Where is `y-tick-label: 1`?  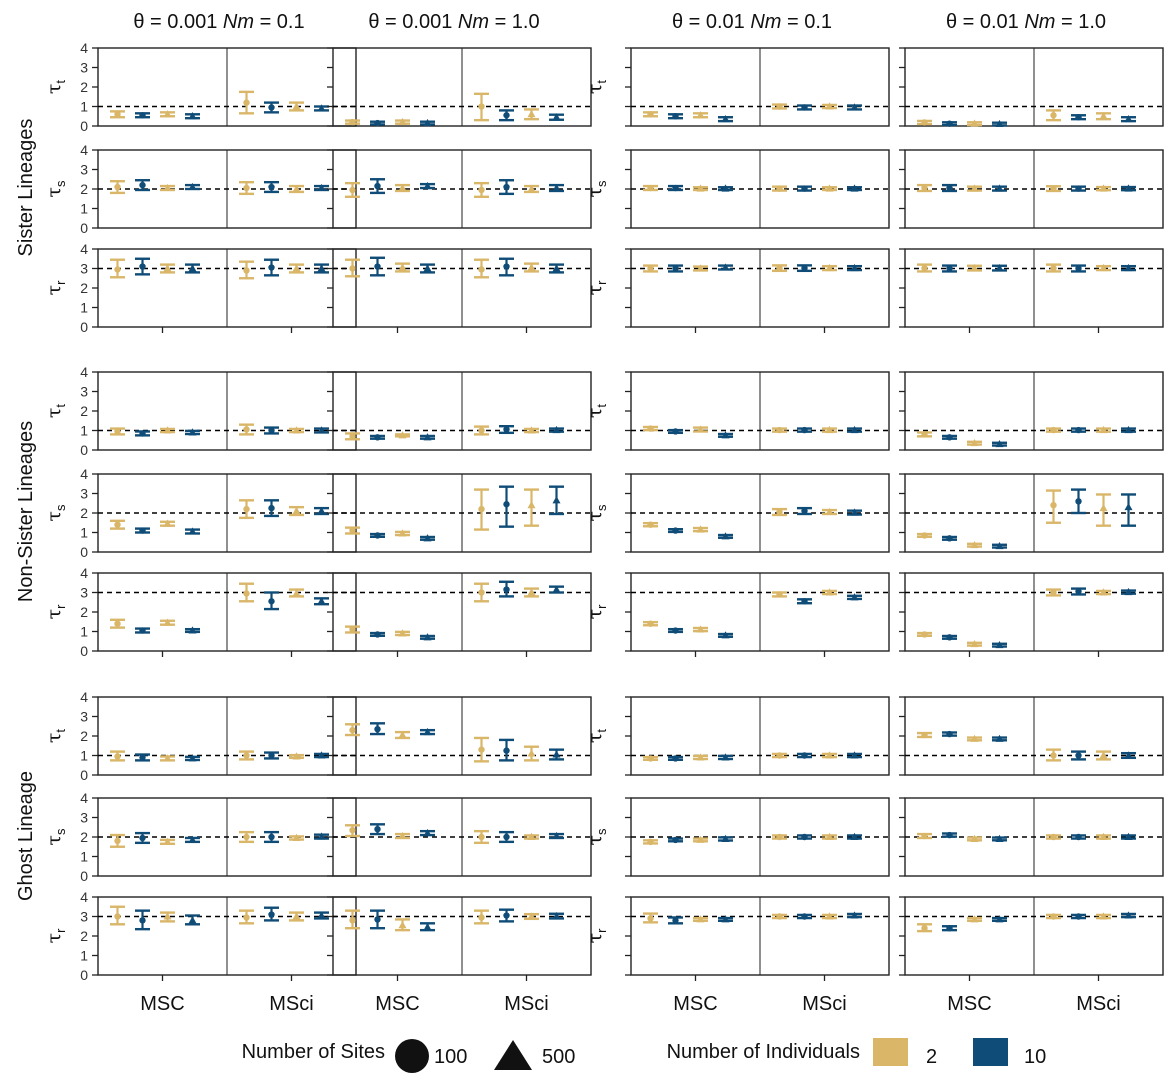 y-tick-label: 1 is located at coordinates (84, 107).